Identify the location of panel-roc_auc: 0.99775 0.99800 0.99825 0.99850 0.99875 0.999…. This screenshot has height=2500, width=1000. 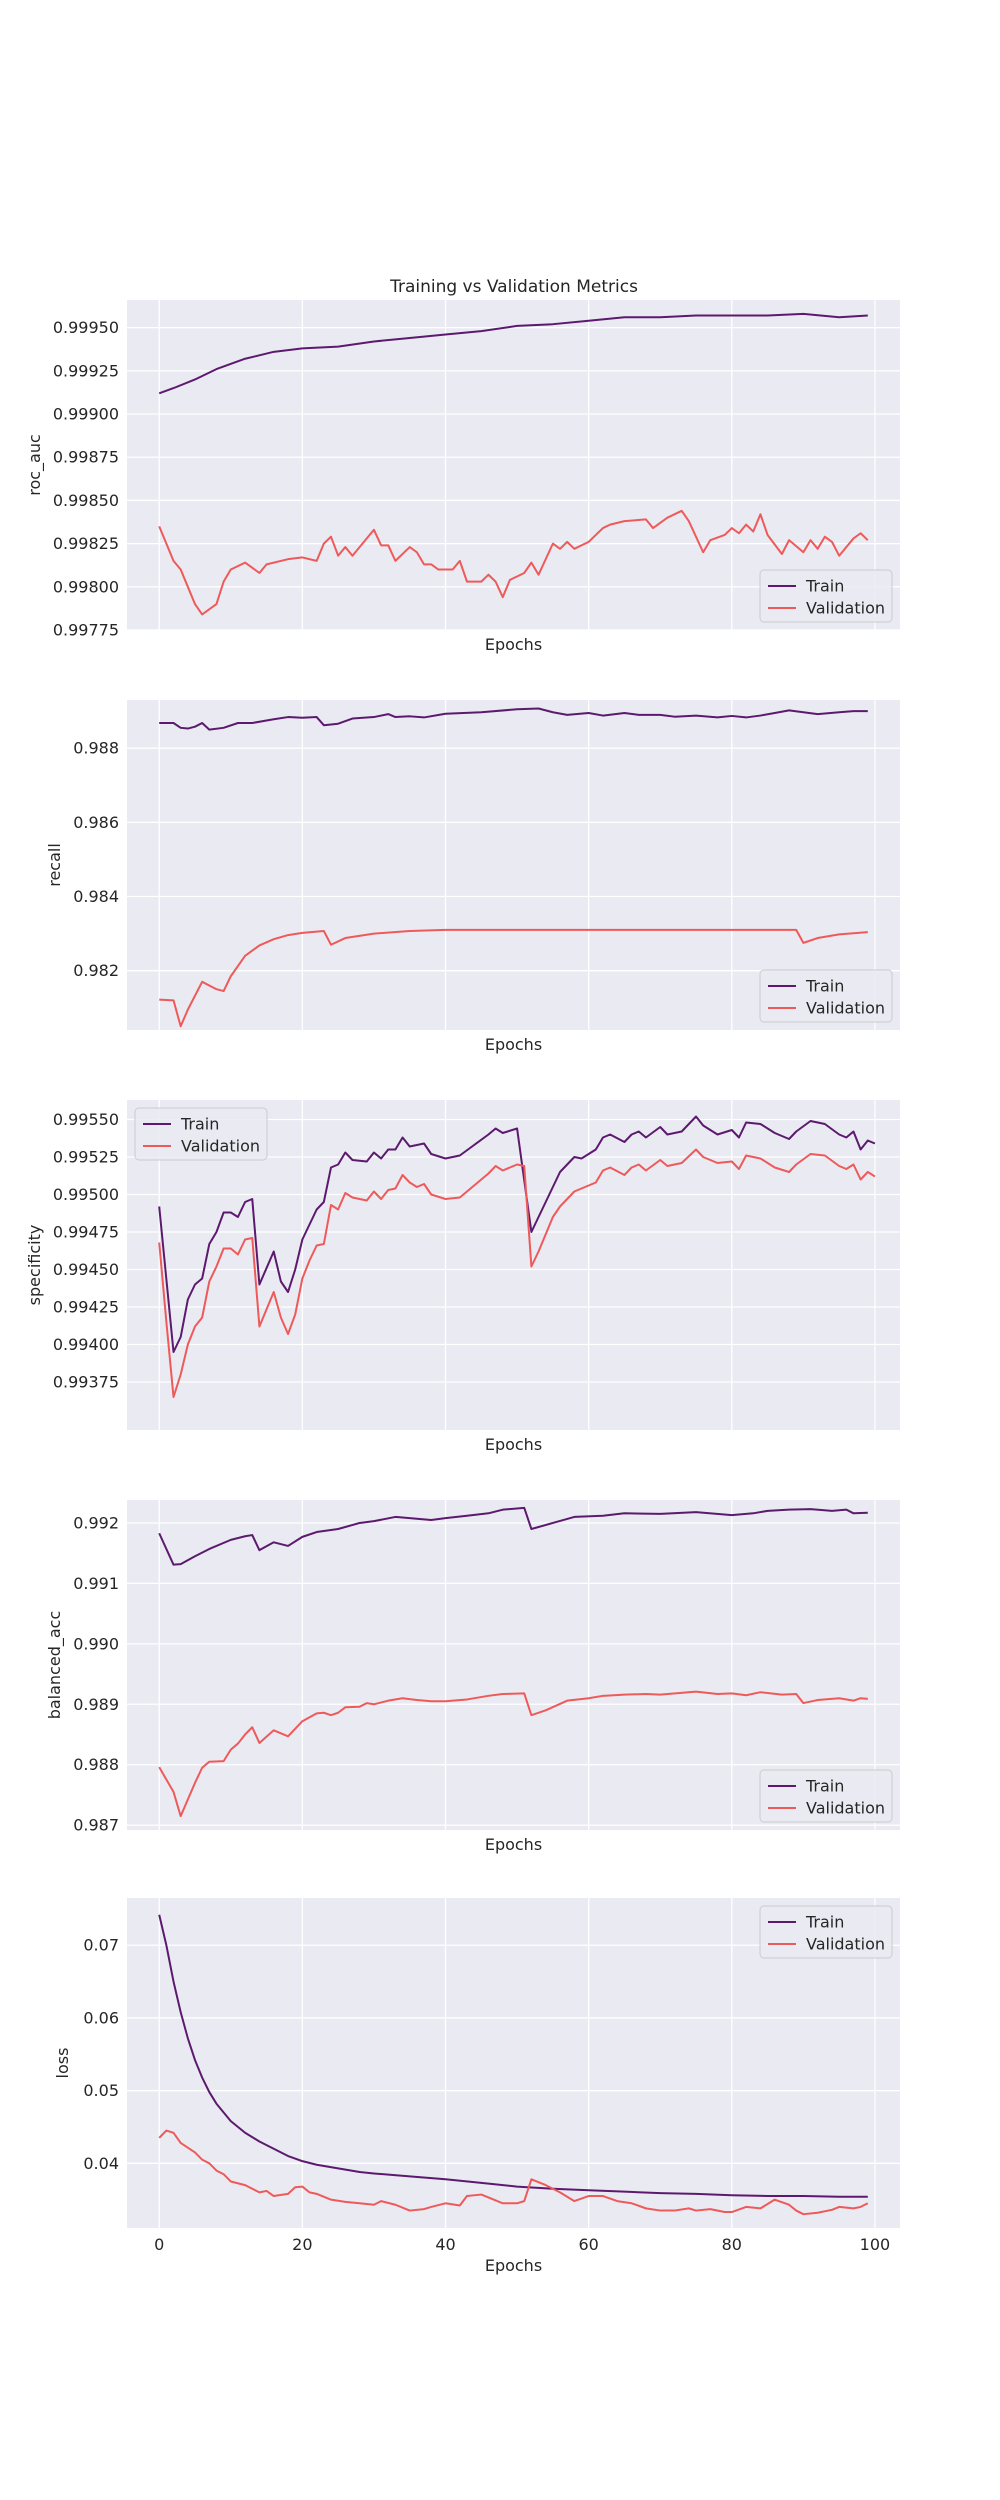
(462, 477).